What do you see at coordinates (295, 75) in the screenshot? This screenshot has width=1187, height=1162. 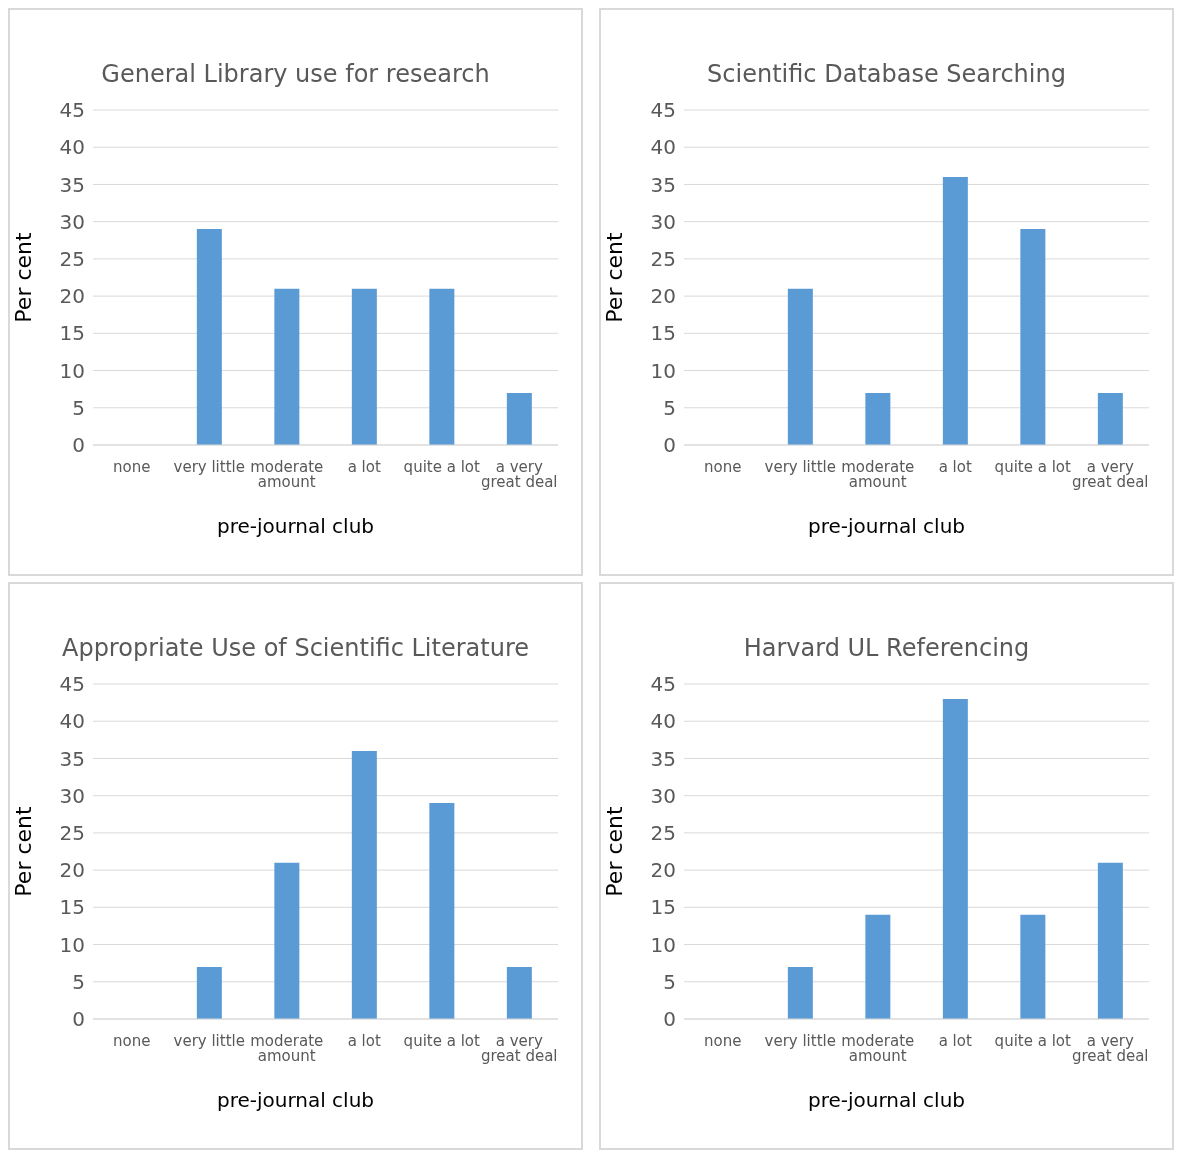 I see `chart-title: General Library use for research` at bounding box center [295, 75].